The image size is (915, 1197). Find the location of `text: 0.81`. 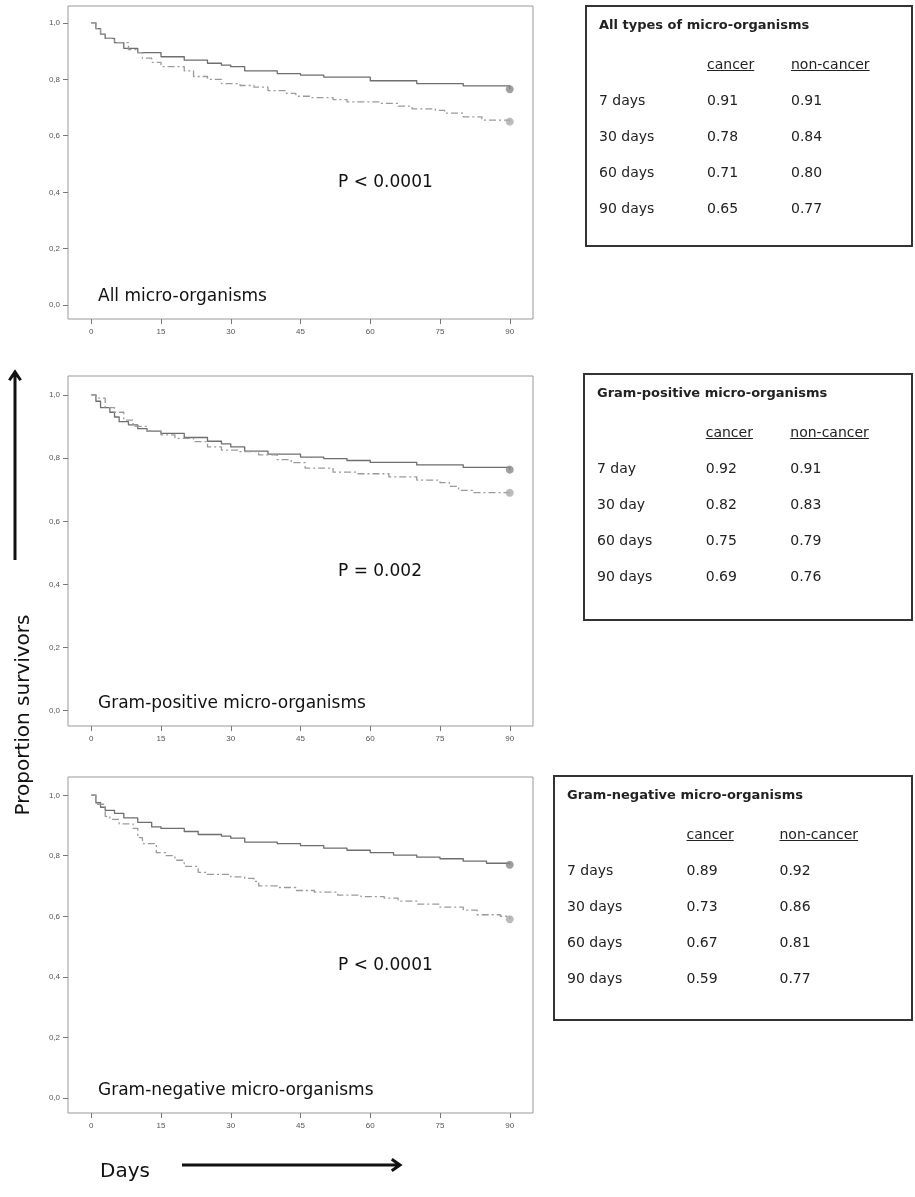

text: 0.81 is located at coordinates (795, 942).